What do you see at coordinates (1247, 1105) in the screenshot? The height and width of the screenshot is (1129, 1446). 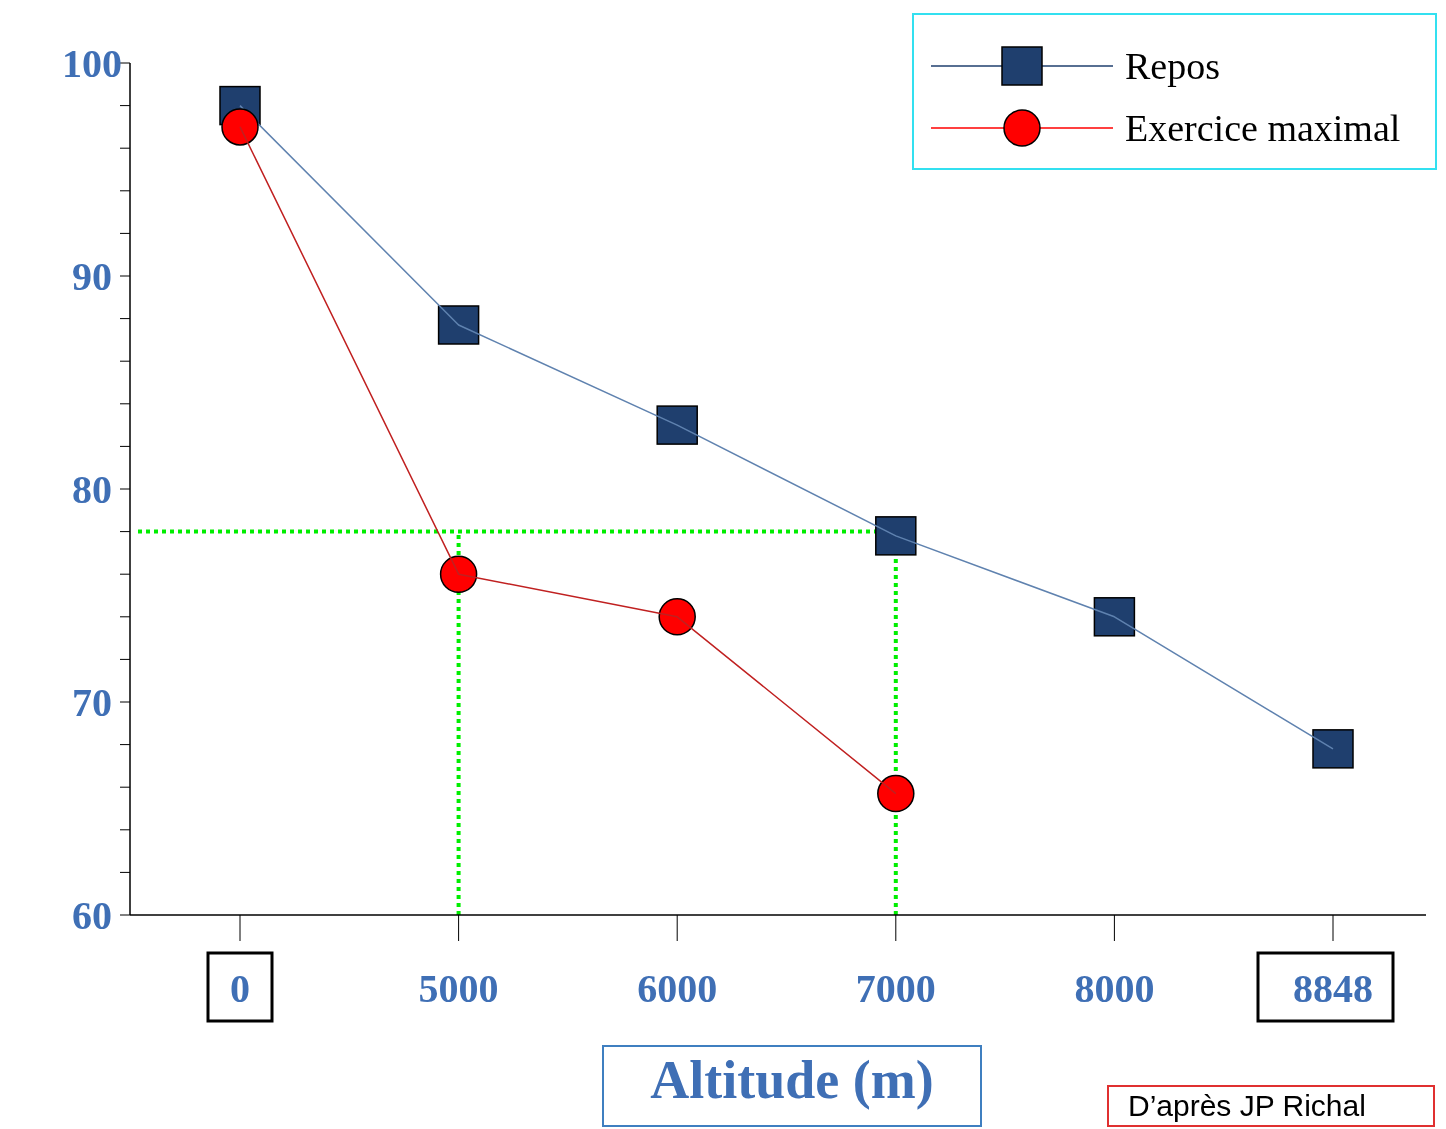 I see `text: D’après JP Richal` at bounding box center [1247, 1105].